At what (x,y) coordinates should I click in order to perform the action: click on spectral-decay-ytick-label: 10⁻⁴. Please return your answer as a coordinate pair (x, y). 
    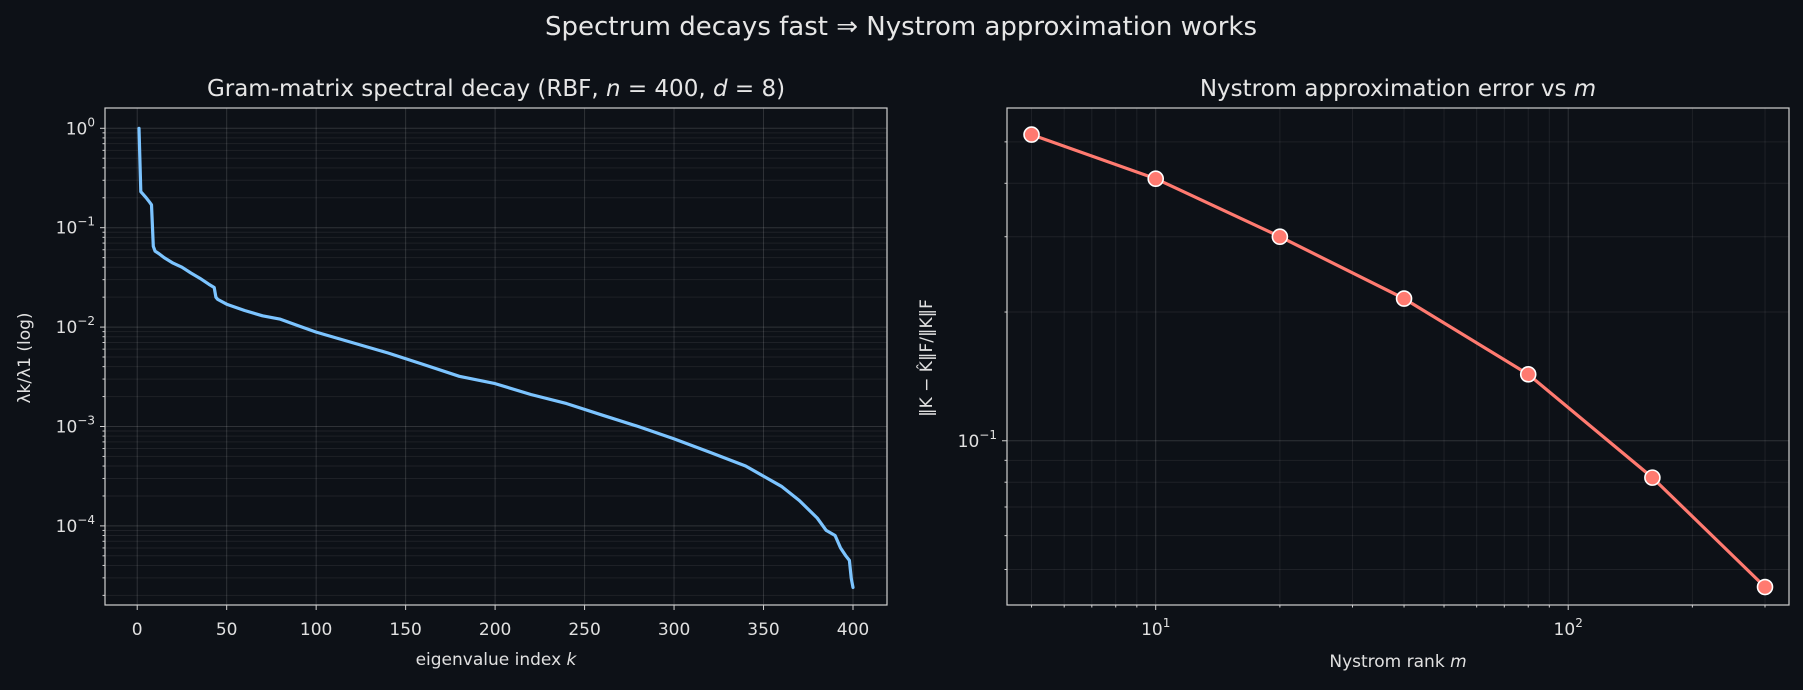
    Looking at the image, I should click on (75, 525).